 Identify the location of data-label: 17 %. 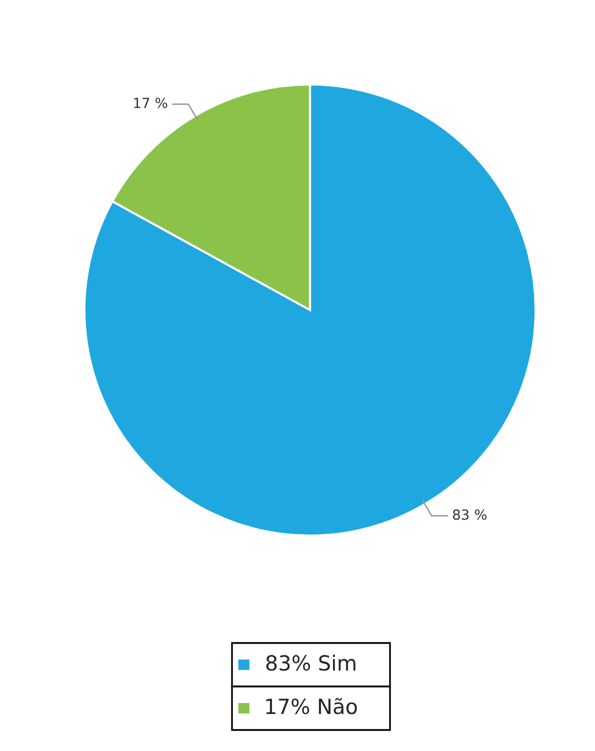
(151, 103).